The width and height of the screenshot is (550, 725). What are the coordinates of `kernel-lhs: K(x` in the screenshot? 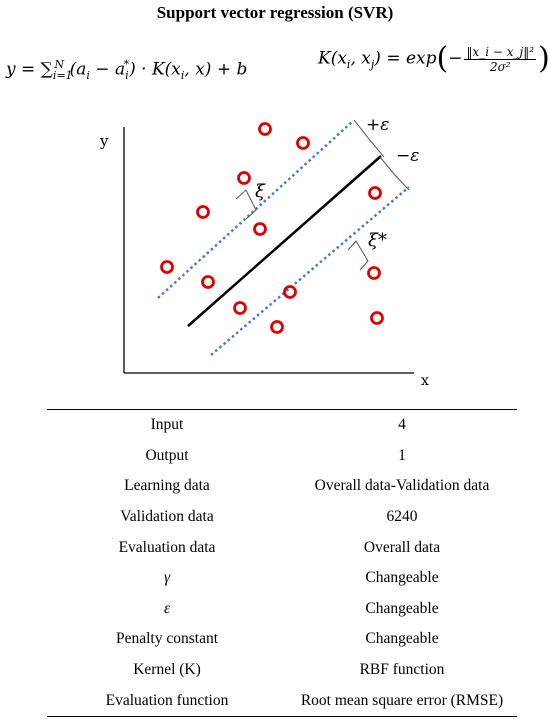 It's located at (332, 58).